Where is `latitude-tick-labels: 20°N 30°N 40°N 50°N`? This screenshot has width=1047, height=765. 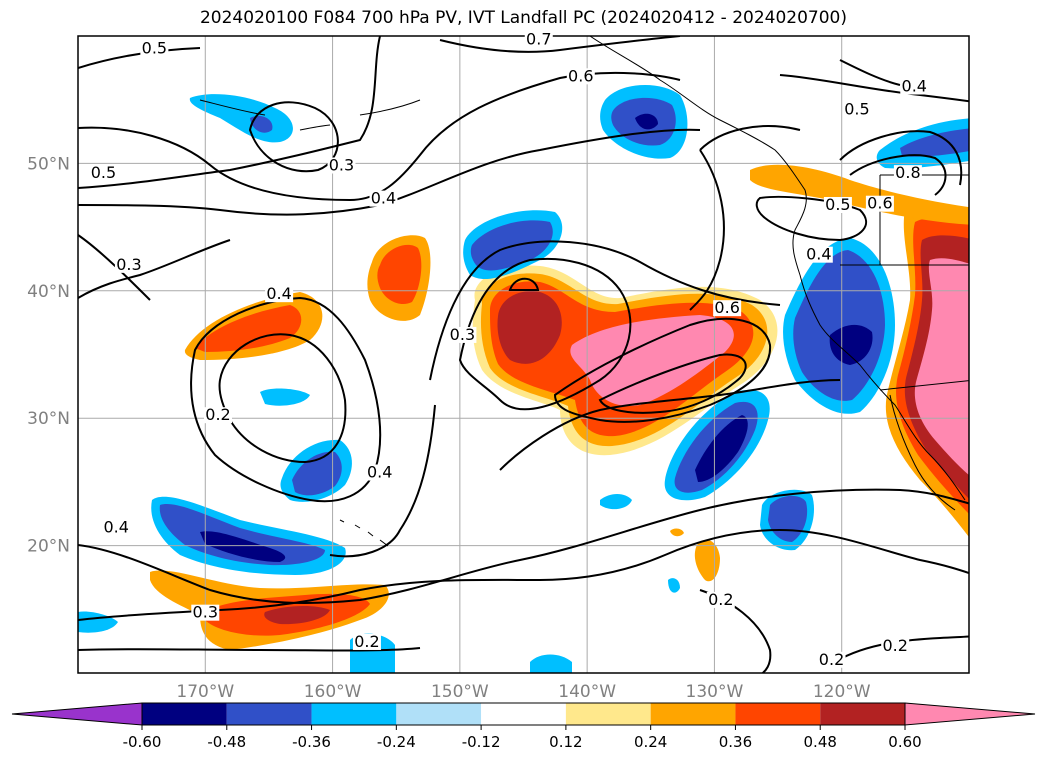 latitude-tick-labels: 20°N 30°N 40°N 50°N is located at coordinates (48, 355).